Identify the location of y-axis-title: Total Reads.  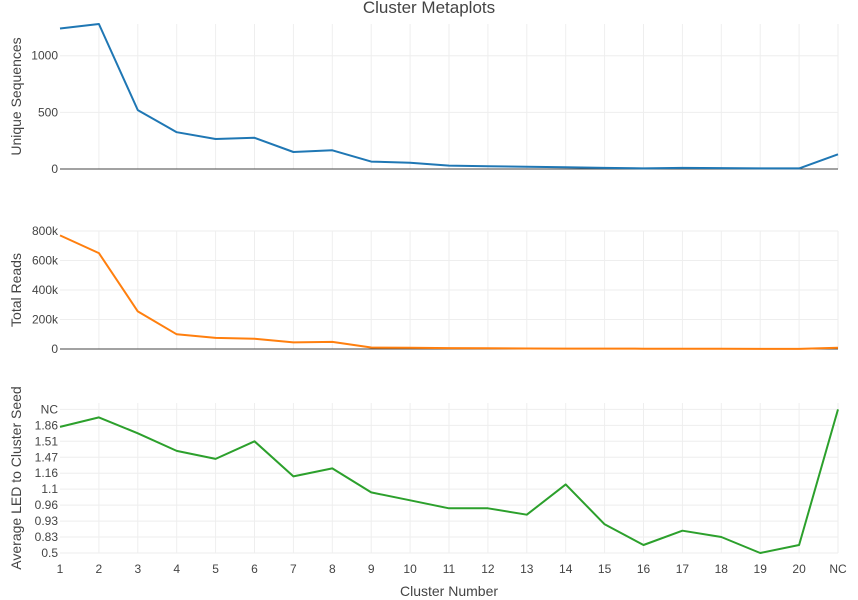
(16, 290).